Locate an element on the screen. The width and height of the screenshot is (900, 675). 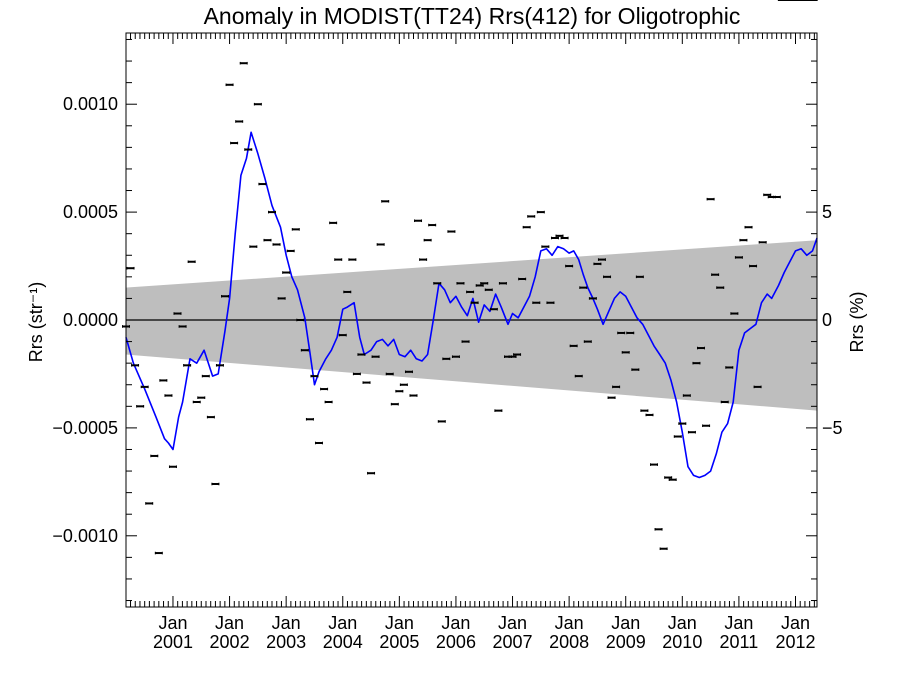
x-tick-label-year: 2008 is located at coordinates (569, 642).